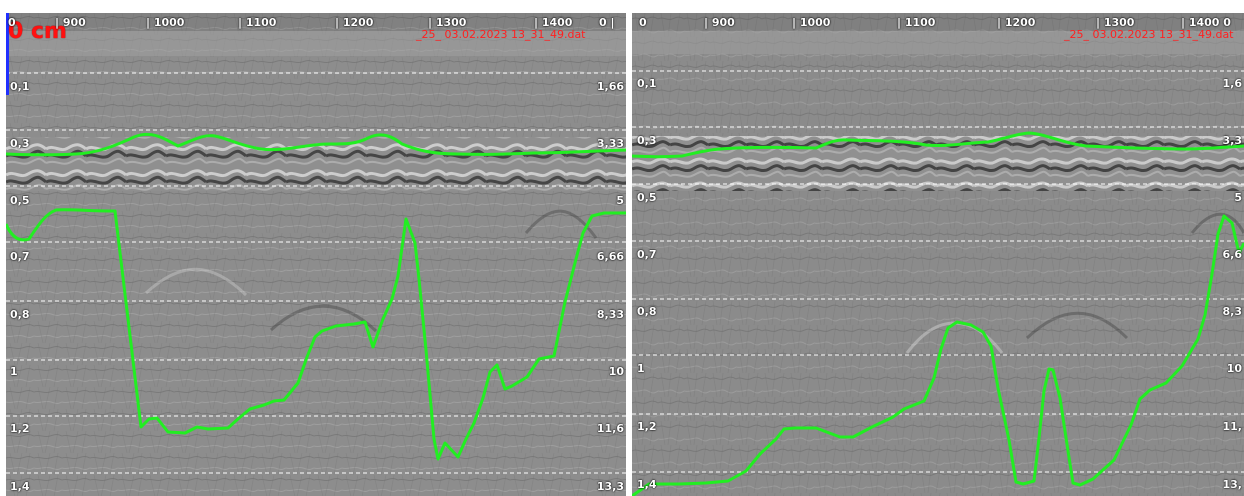  What do you see at coordinates (616, 371) in the screenshot?
I see `left-time-label-6: 10` at bounding box center [616, 371].